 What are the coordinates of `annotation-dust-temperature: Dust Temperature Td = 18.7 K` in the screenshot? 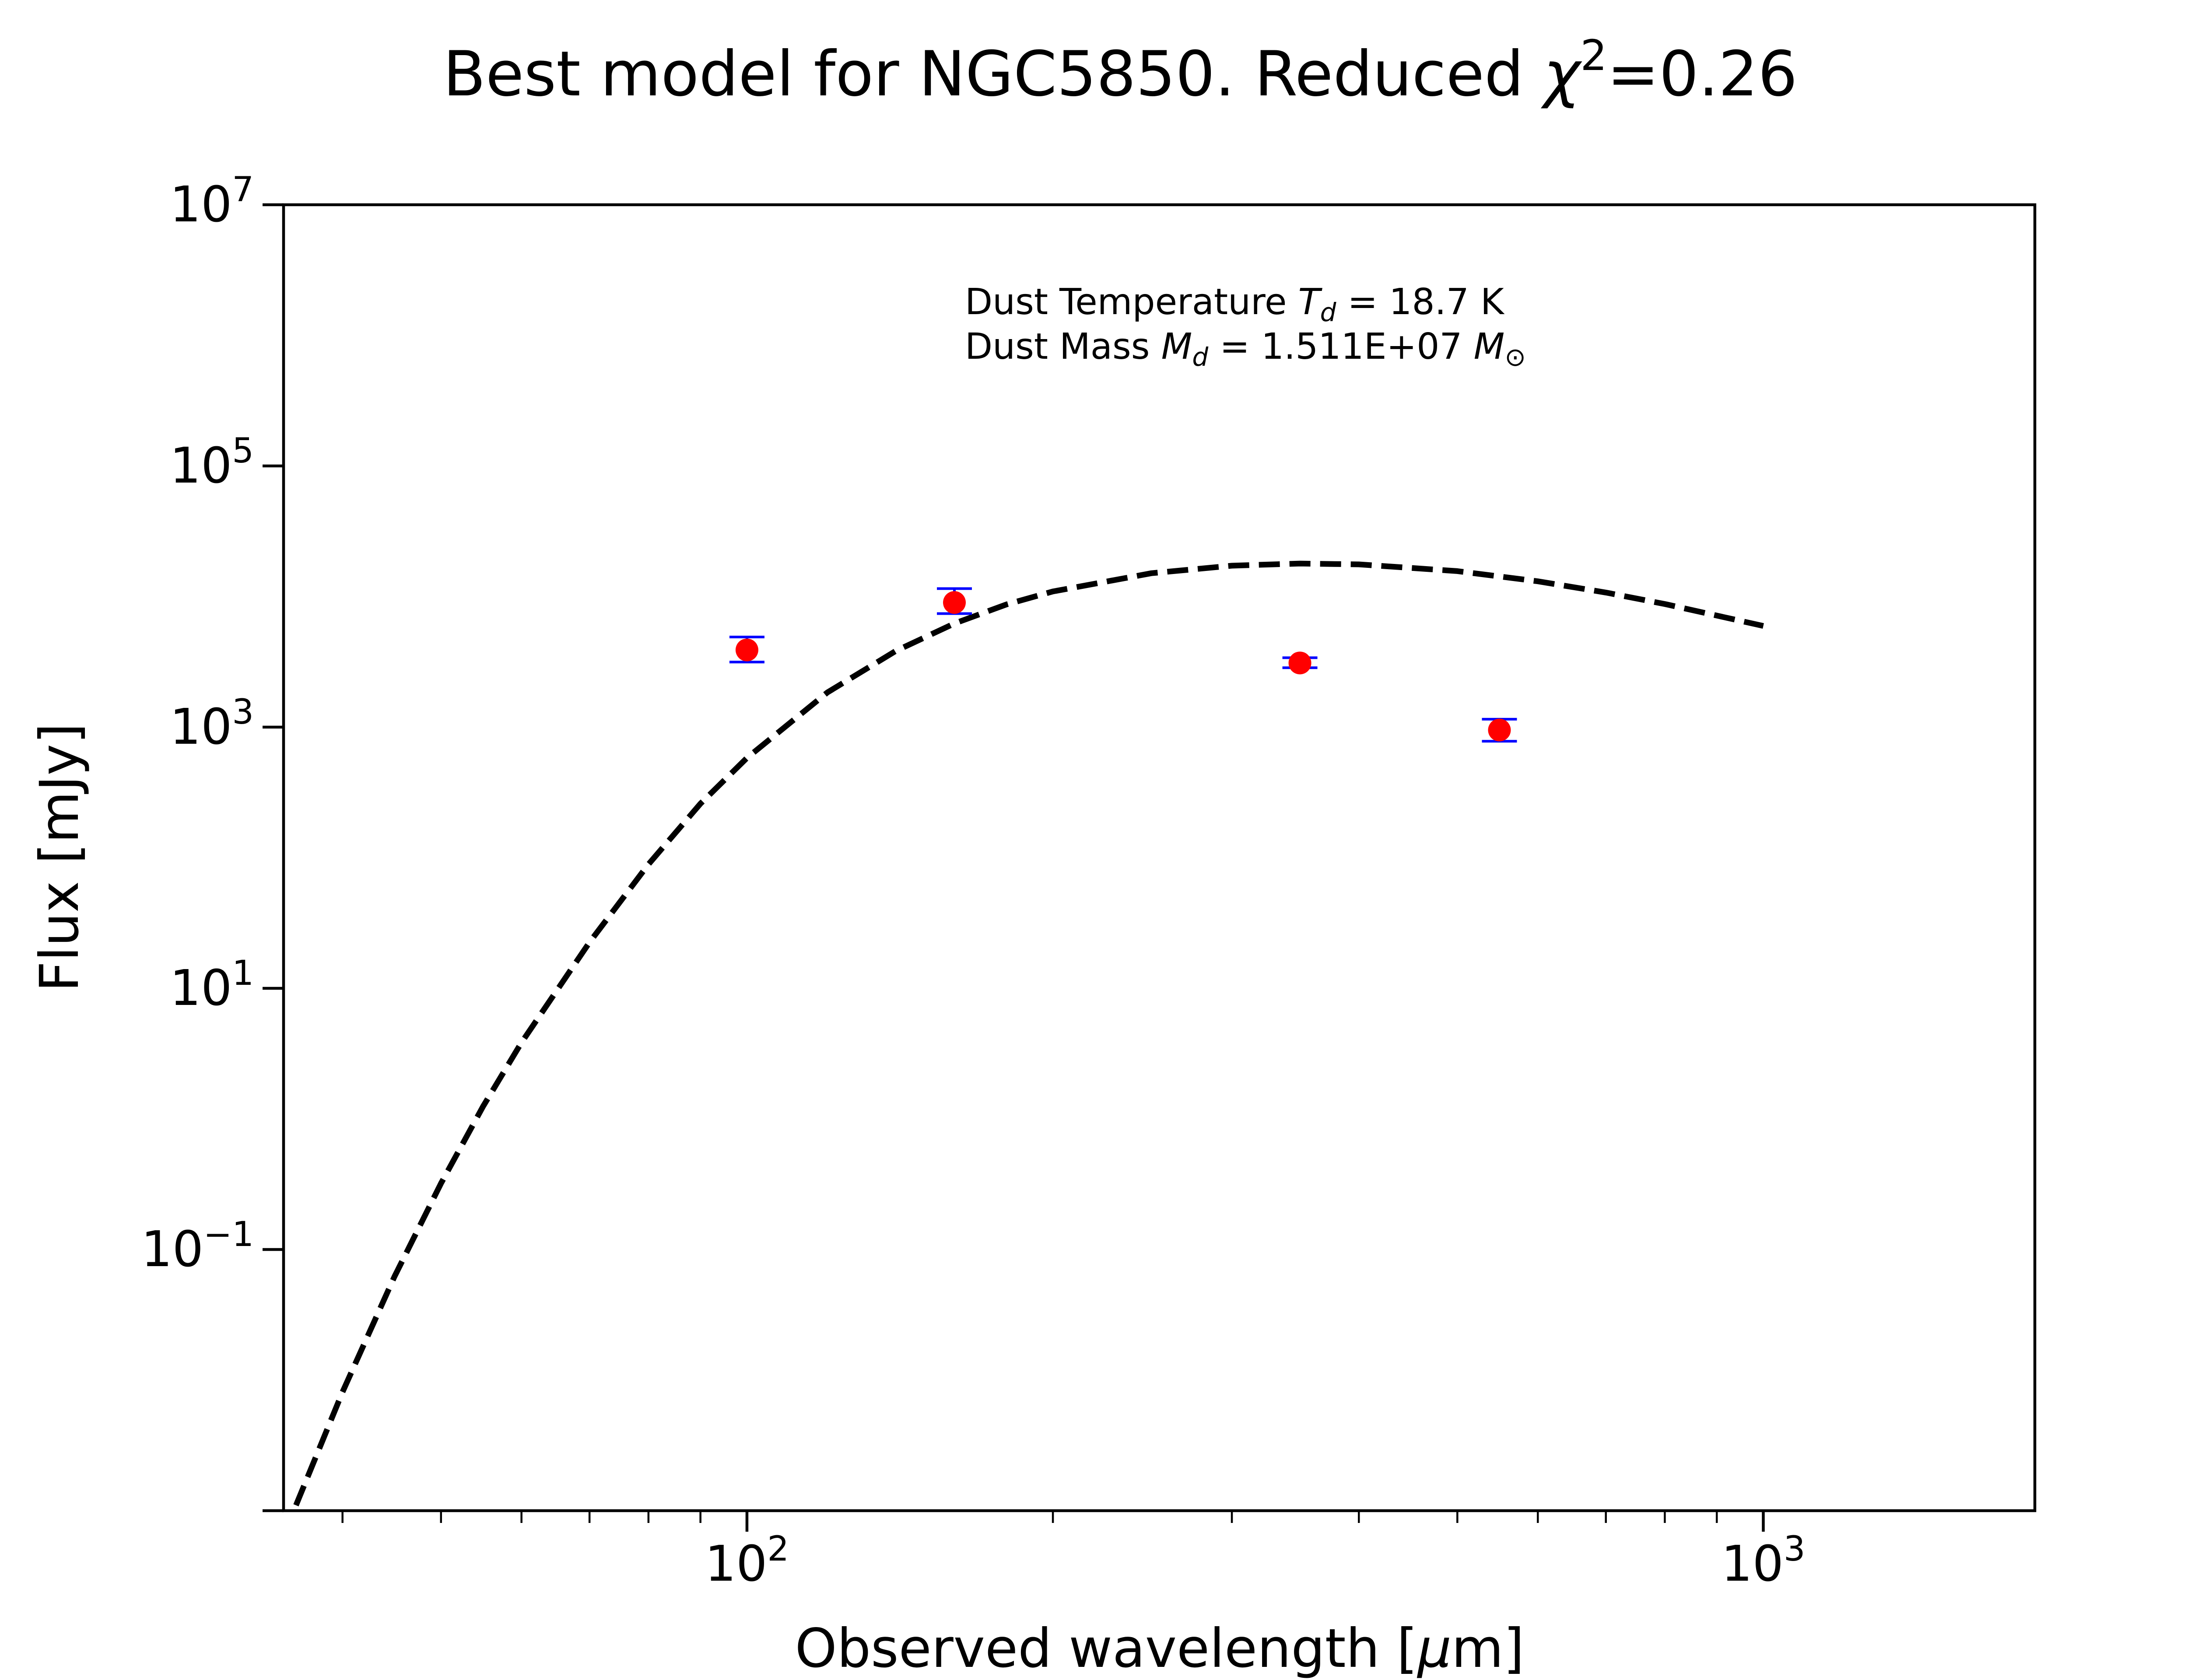 It's located at (1235, 304).